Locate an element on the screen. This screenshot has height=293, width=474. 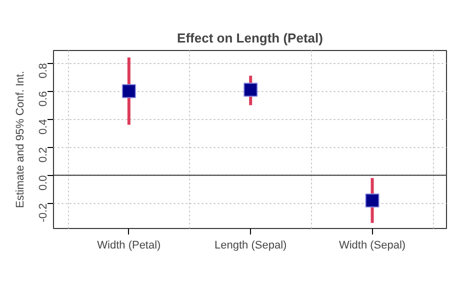
y-tick-label: 0.2 is located at coordinates (44, 154).